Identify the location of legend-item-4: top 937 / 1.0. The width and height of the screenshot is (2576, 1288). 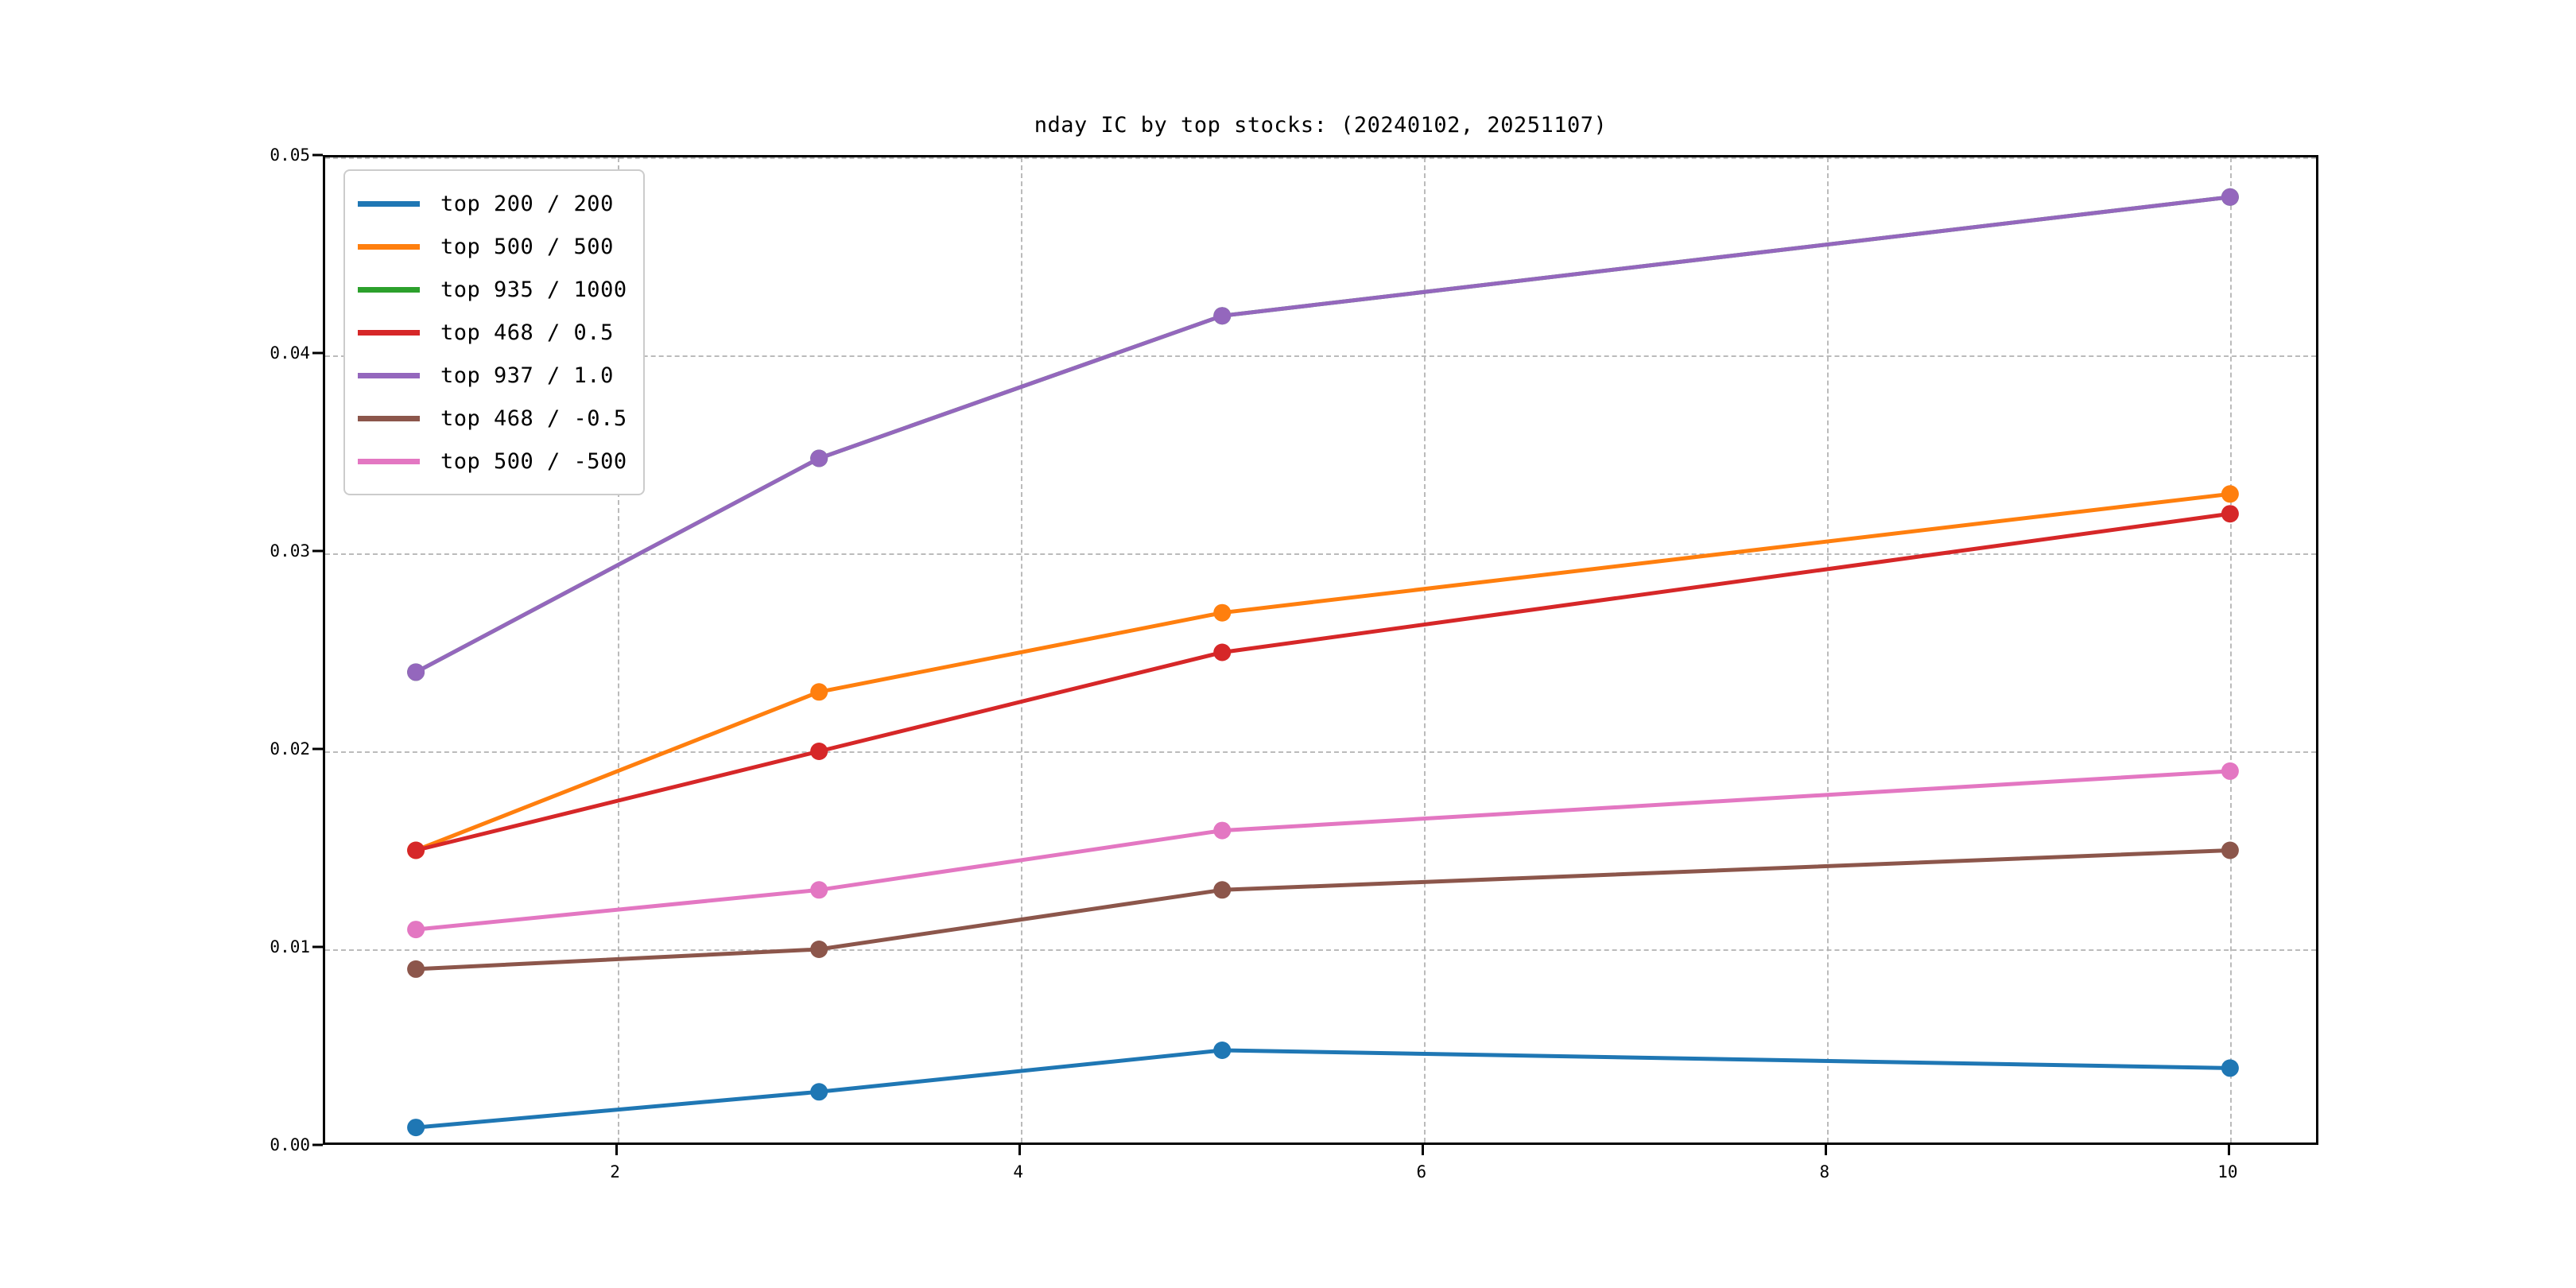
(493, 375).